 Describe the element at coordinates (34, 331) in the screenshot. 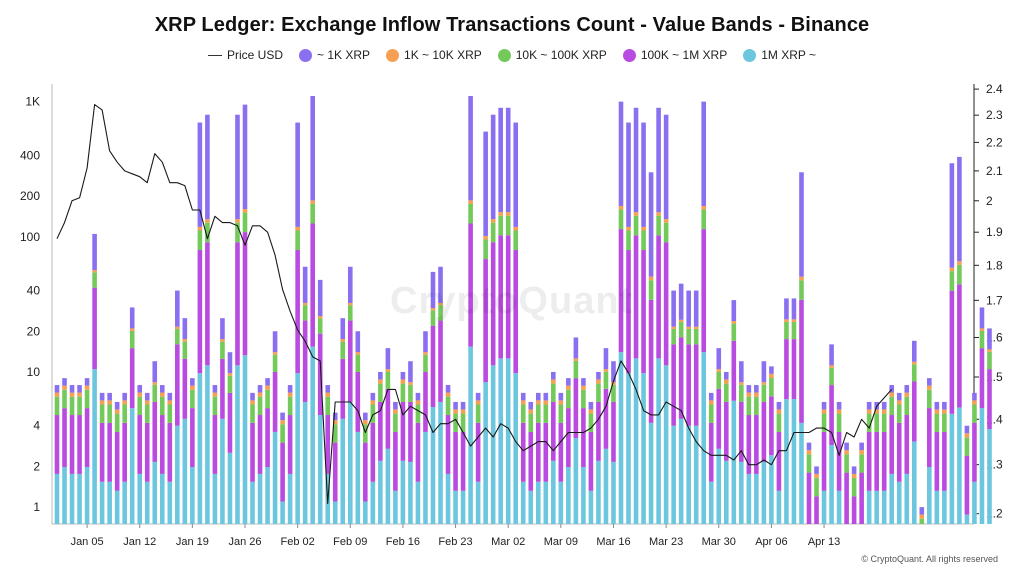

I see `y-tick-label: 20` at that location.